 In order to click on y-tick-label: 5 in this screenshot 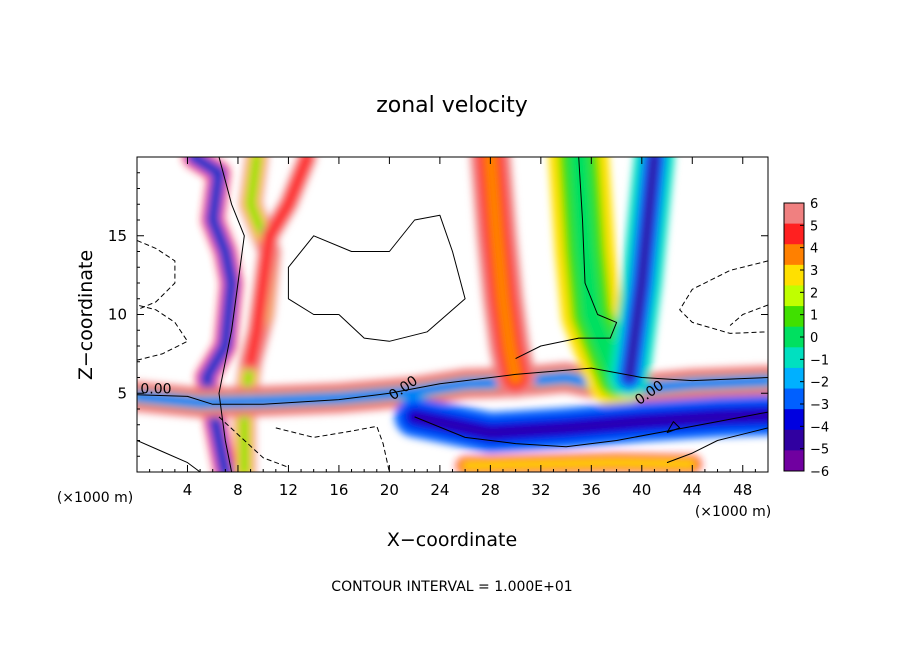, I will do `click(122, 393)`.